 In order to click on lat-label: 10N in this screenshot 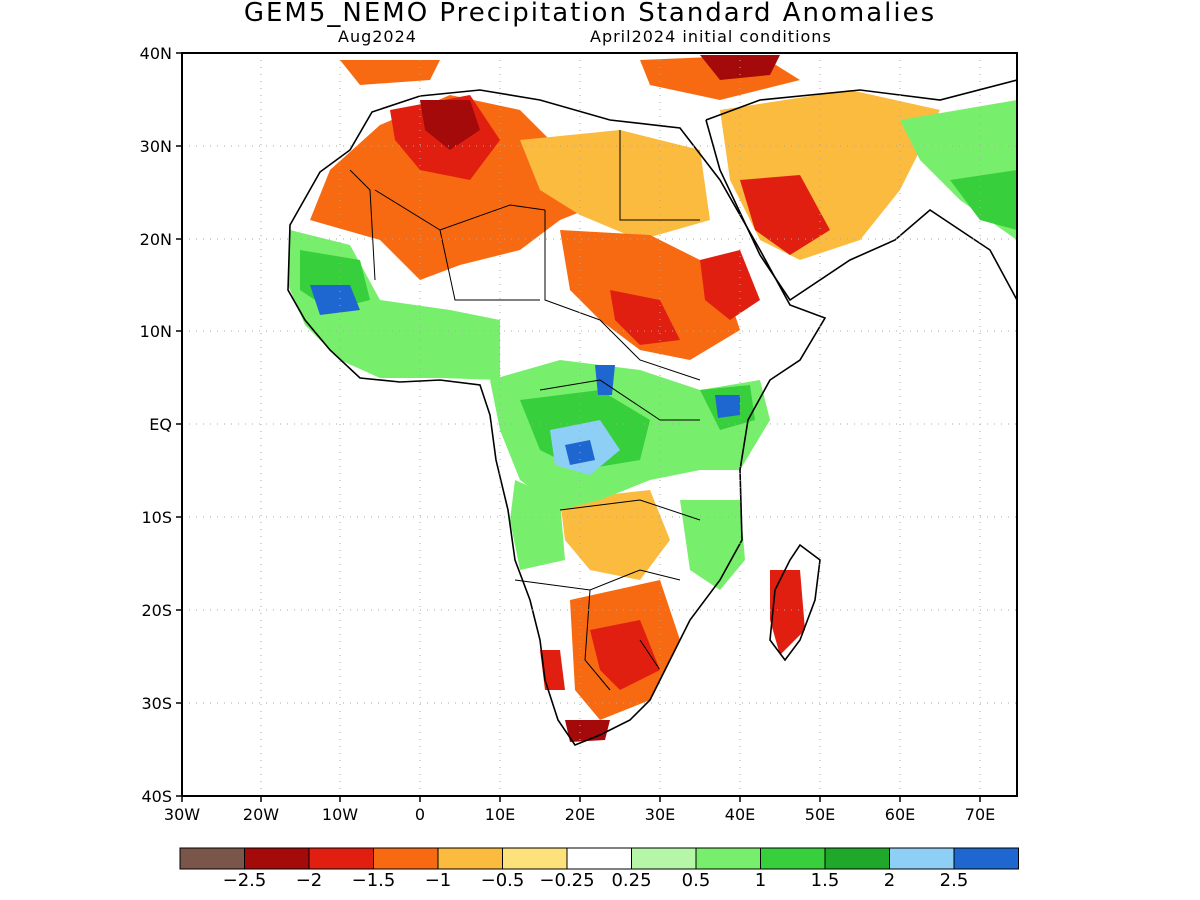, I will do `click(156, 331)`.